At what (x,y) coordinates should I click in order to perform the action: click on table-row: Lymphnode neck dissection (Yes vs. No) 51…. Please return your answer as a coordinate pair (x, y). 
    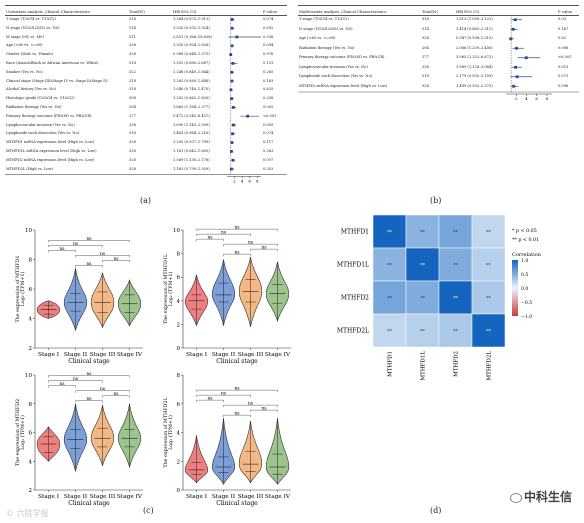
    Looking at the image, I should click on (438, 76).